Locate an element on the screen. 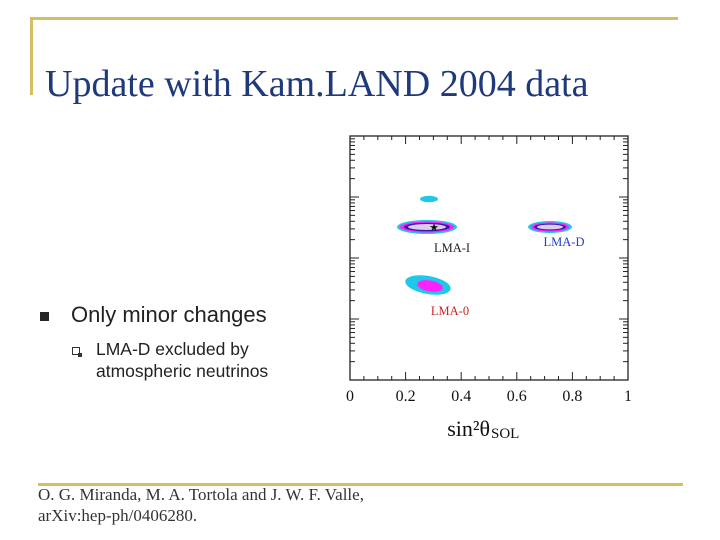  lma-d-core is located at coordinates (550, 227).